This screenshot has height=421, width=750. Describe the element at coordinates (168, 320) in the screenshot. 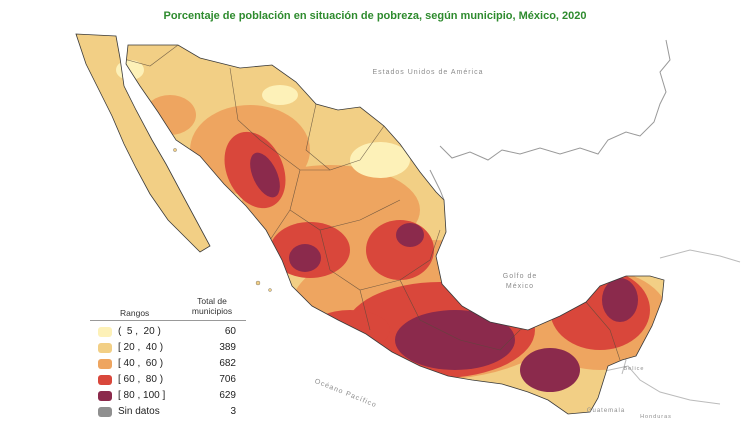

I see `legend-divider` at that location.